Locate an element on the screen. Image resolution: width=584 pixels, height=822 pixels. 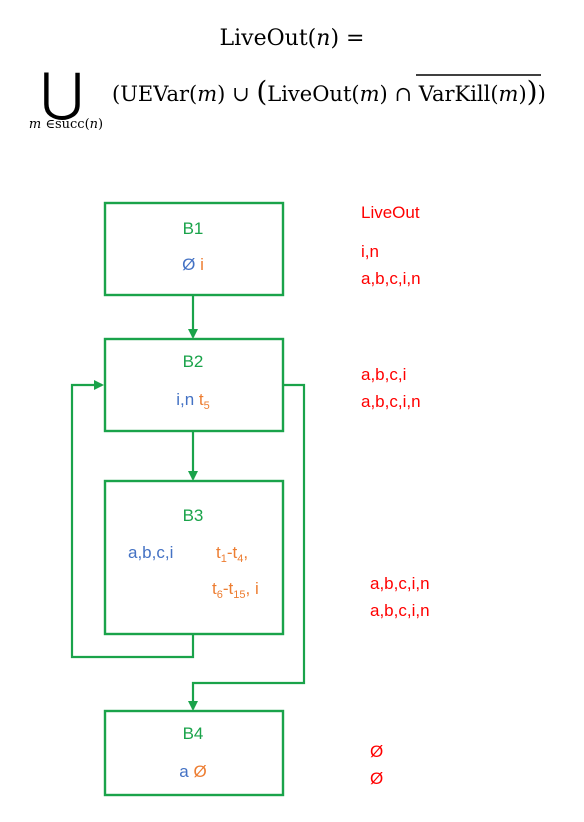
block-b2-sets: i,n t5 is located at coordinates (193, 401).